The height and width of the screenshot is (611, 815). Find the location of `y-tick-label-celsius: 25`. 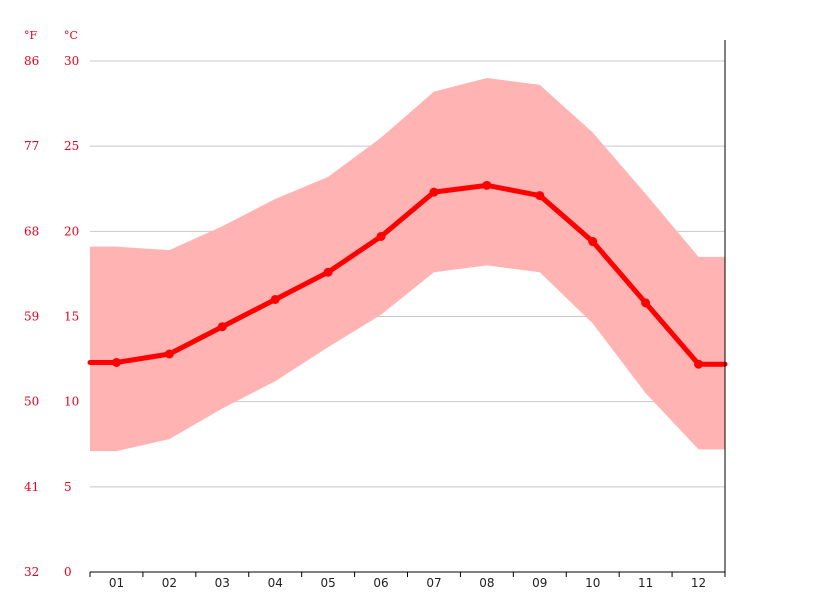

y-tick-label-celsius: 25 is located at coordinates (71, 146).